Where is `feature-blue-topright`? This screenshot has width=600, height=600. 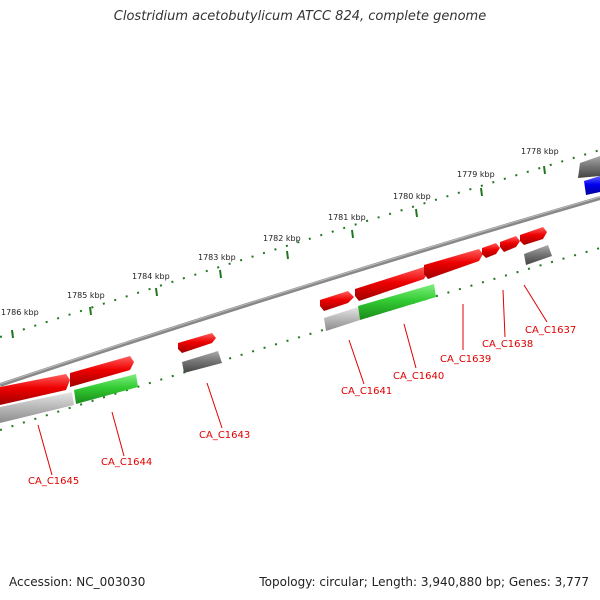
feature-blue-topright is located at coordinates (592, 185).